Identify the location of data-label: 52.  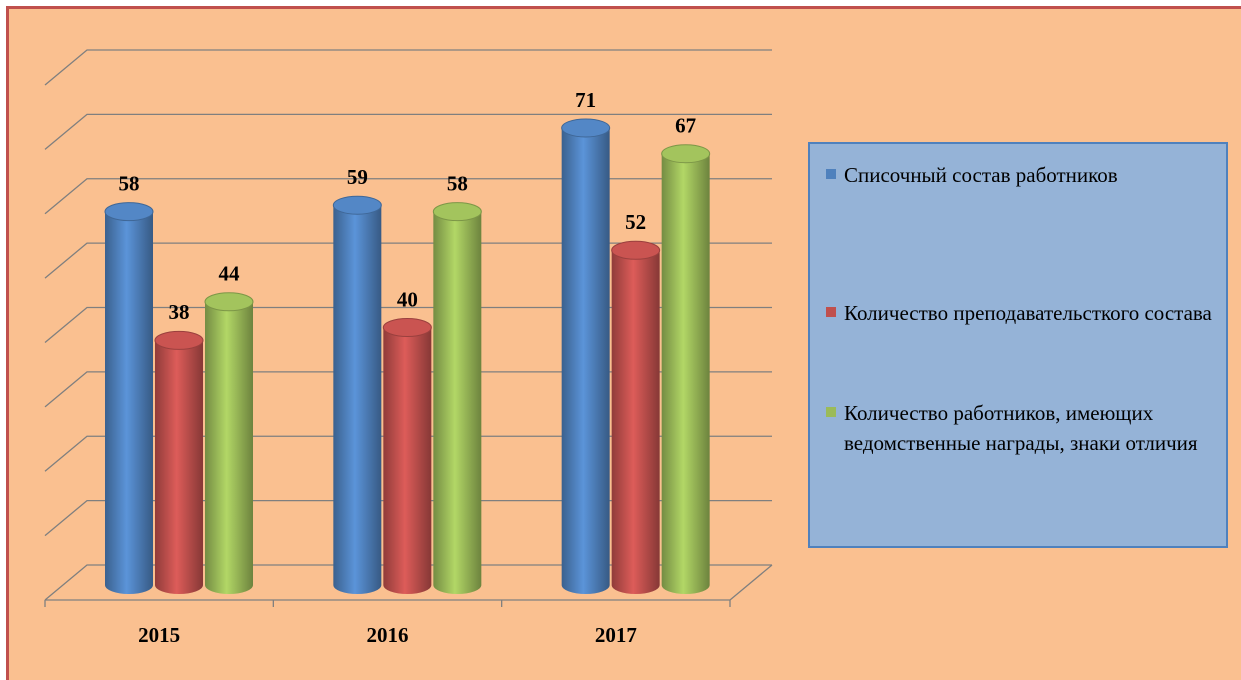
(635, 222).